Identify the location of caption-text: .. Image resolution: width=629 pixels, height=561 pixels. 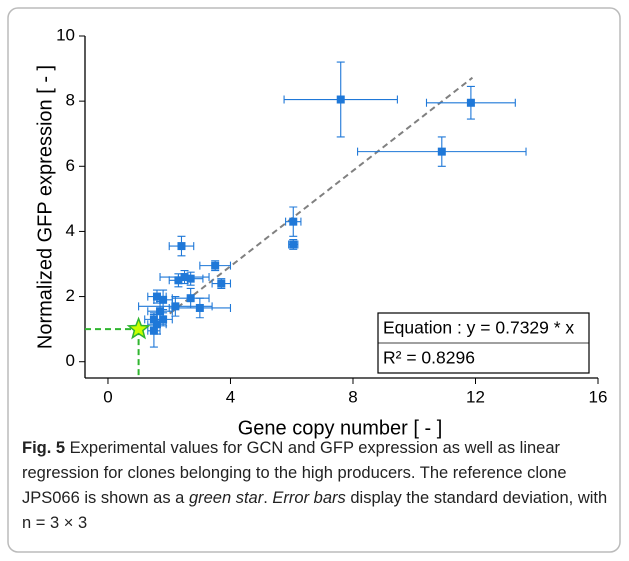
(268, 498).